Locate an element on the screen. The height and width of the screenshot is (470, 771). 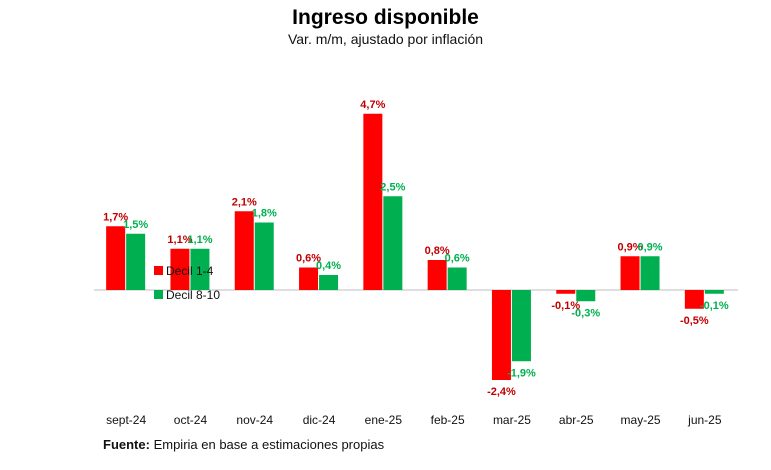
x-tick-label-mar-25: mar-25 is located at coordinates (512, 420).